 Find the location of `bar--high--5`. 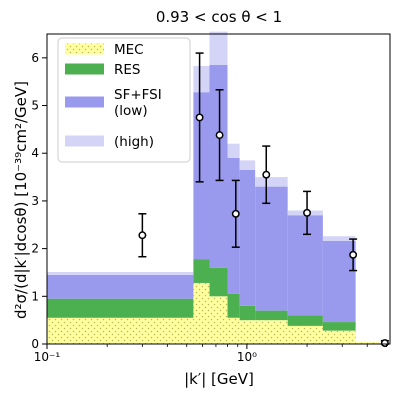

bar--high--5 is located at coordinates (271, 182).